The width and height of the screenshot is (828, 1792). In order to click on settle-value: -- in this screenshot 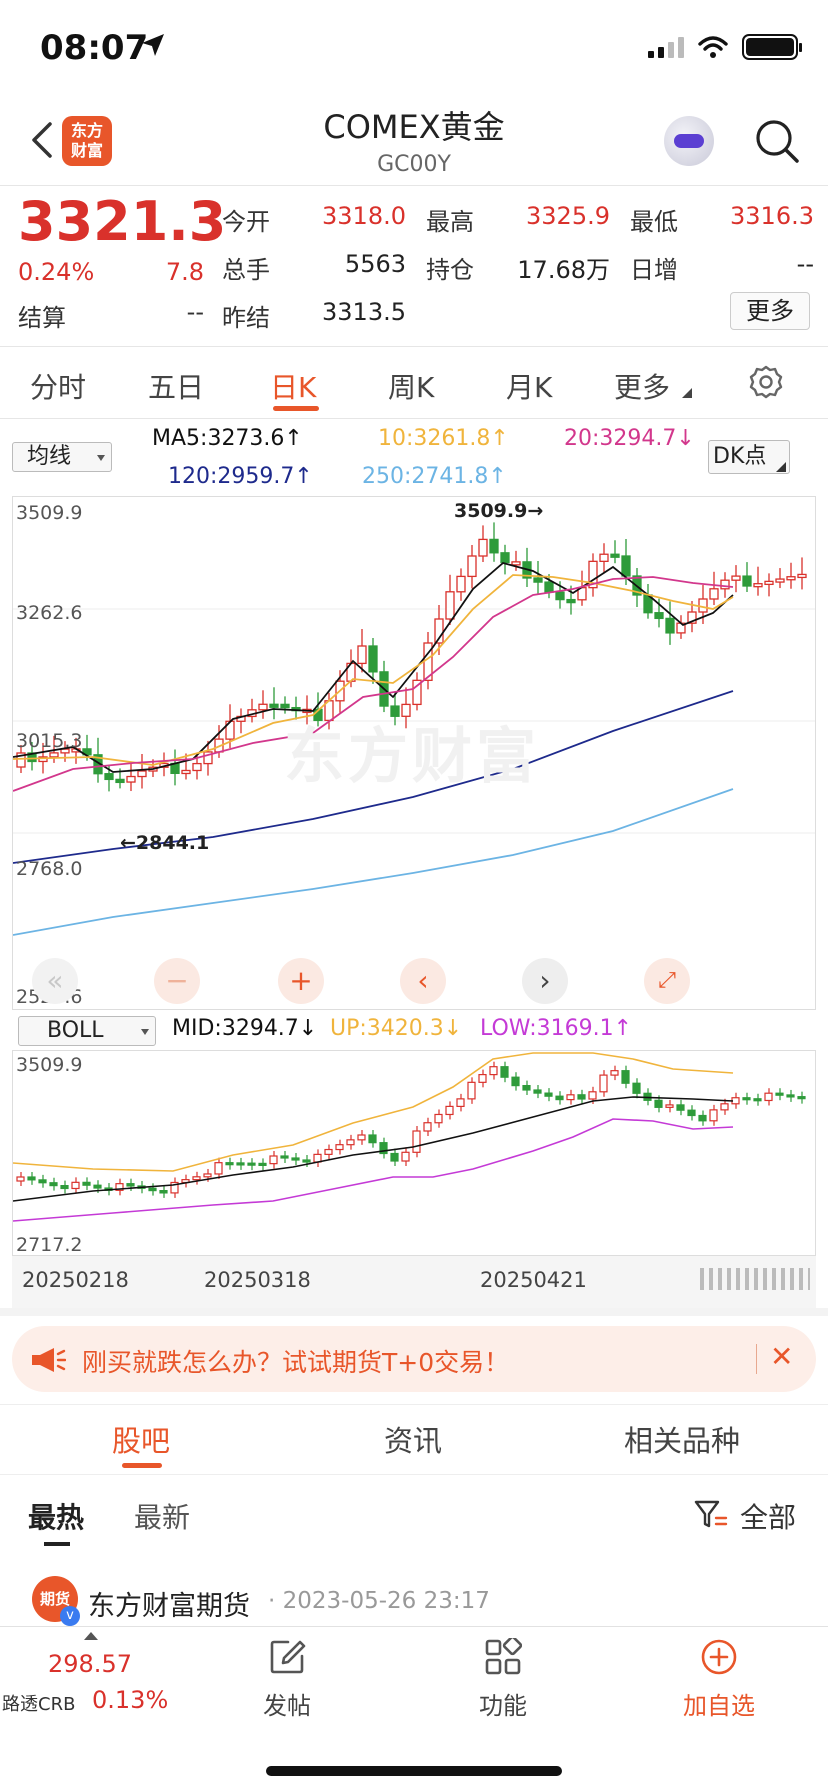, I will do `click(195, 312)`.